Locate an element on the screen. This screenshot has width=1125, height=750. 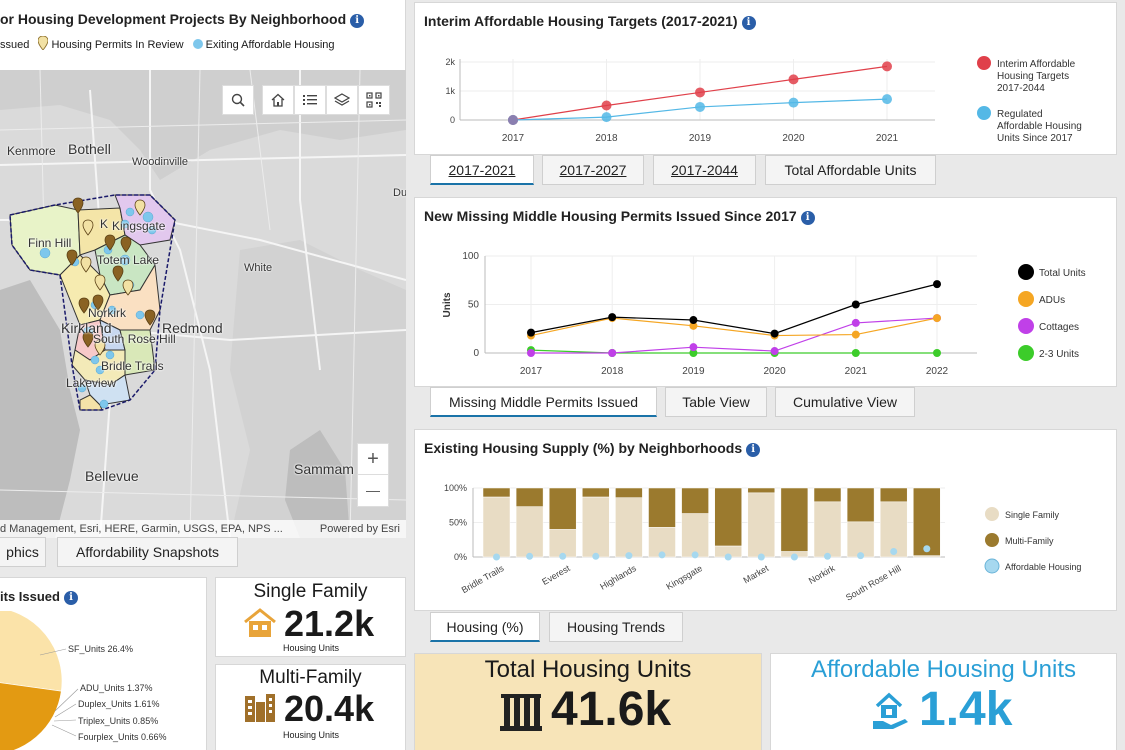
tab-cumulative-view: Cumulative View is located at coordinates (845, 402).